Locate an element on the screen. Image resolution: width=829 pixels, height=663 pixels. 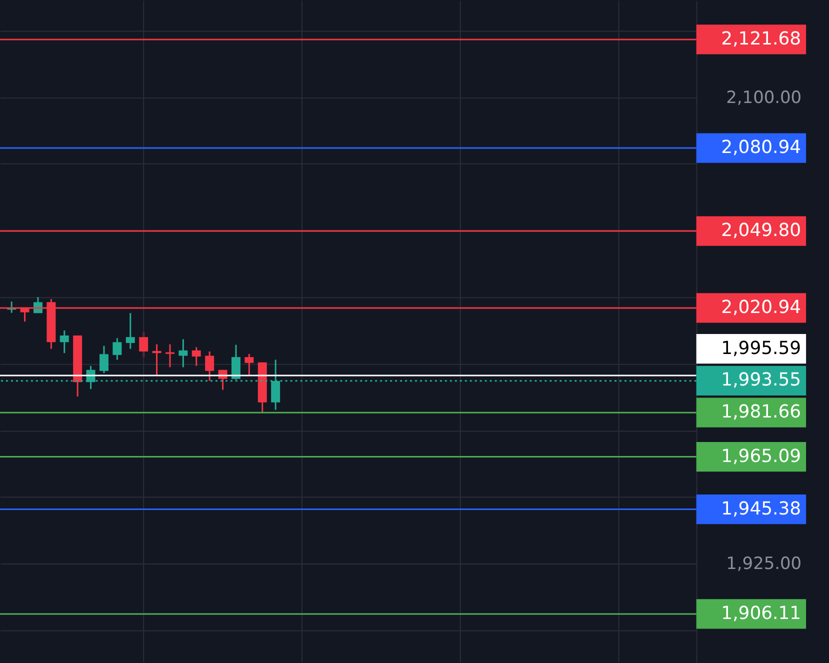
ref-line-label: 1,995.59 is located at coordinates (761, 348).